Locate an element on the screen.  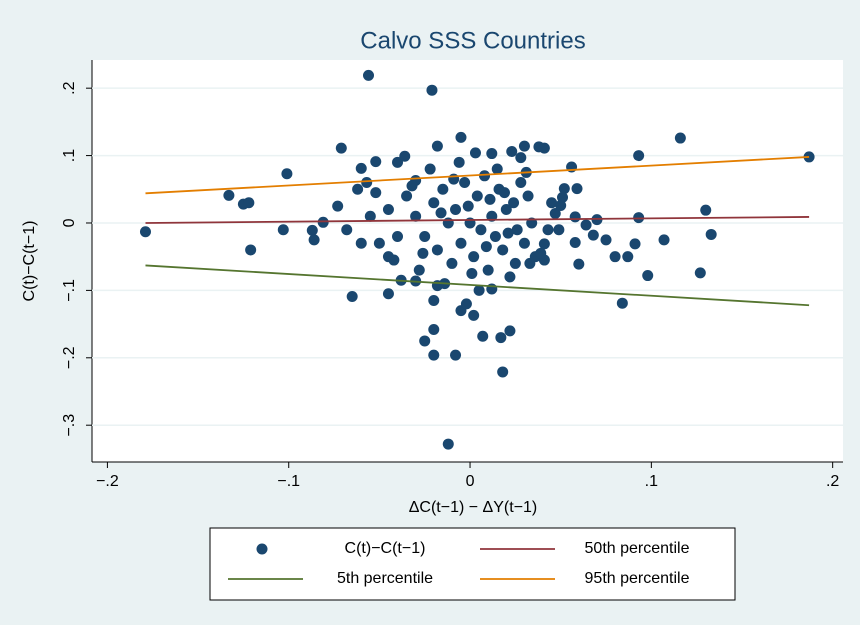
x-tick-label: .2 is located at coordinates (832, 481).